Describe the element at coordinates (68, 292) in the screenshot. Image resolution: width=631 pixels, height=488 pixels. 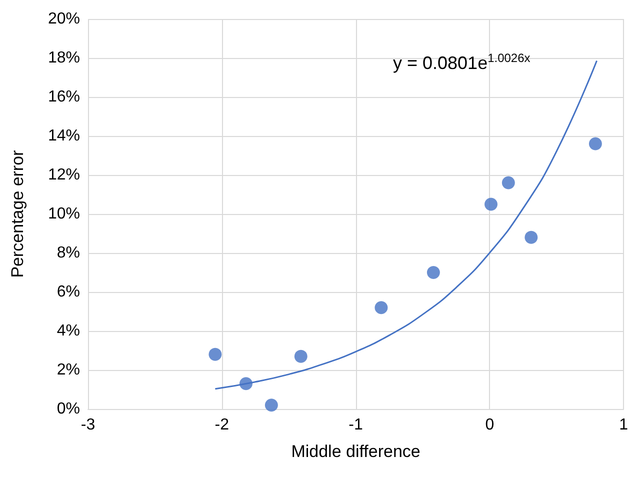
I see `y-tick-label: 6%` at that location.